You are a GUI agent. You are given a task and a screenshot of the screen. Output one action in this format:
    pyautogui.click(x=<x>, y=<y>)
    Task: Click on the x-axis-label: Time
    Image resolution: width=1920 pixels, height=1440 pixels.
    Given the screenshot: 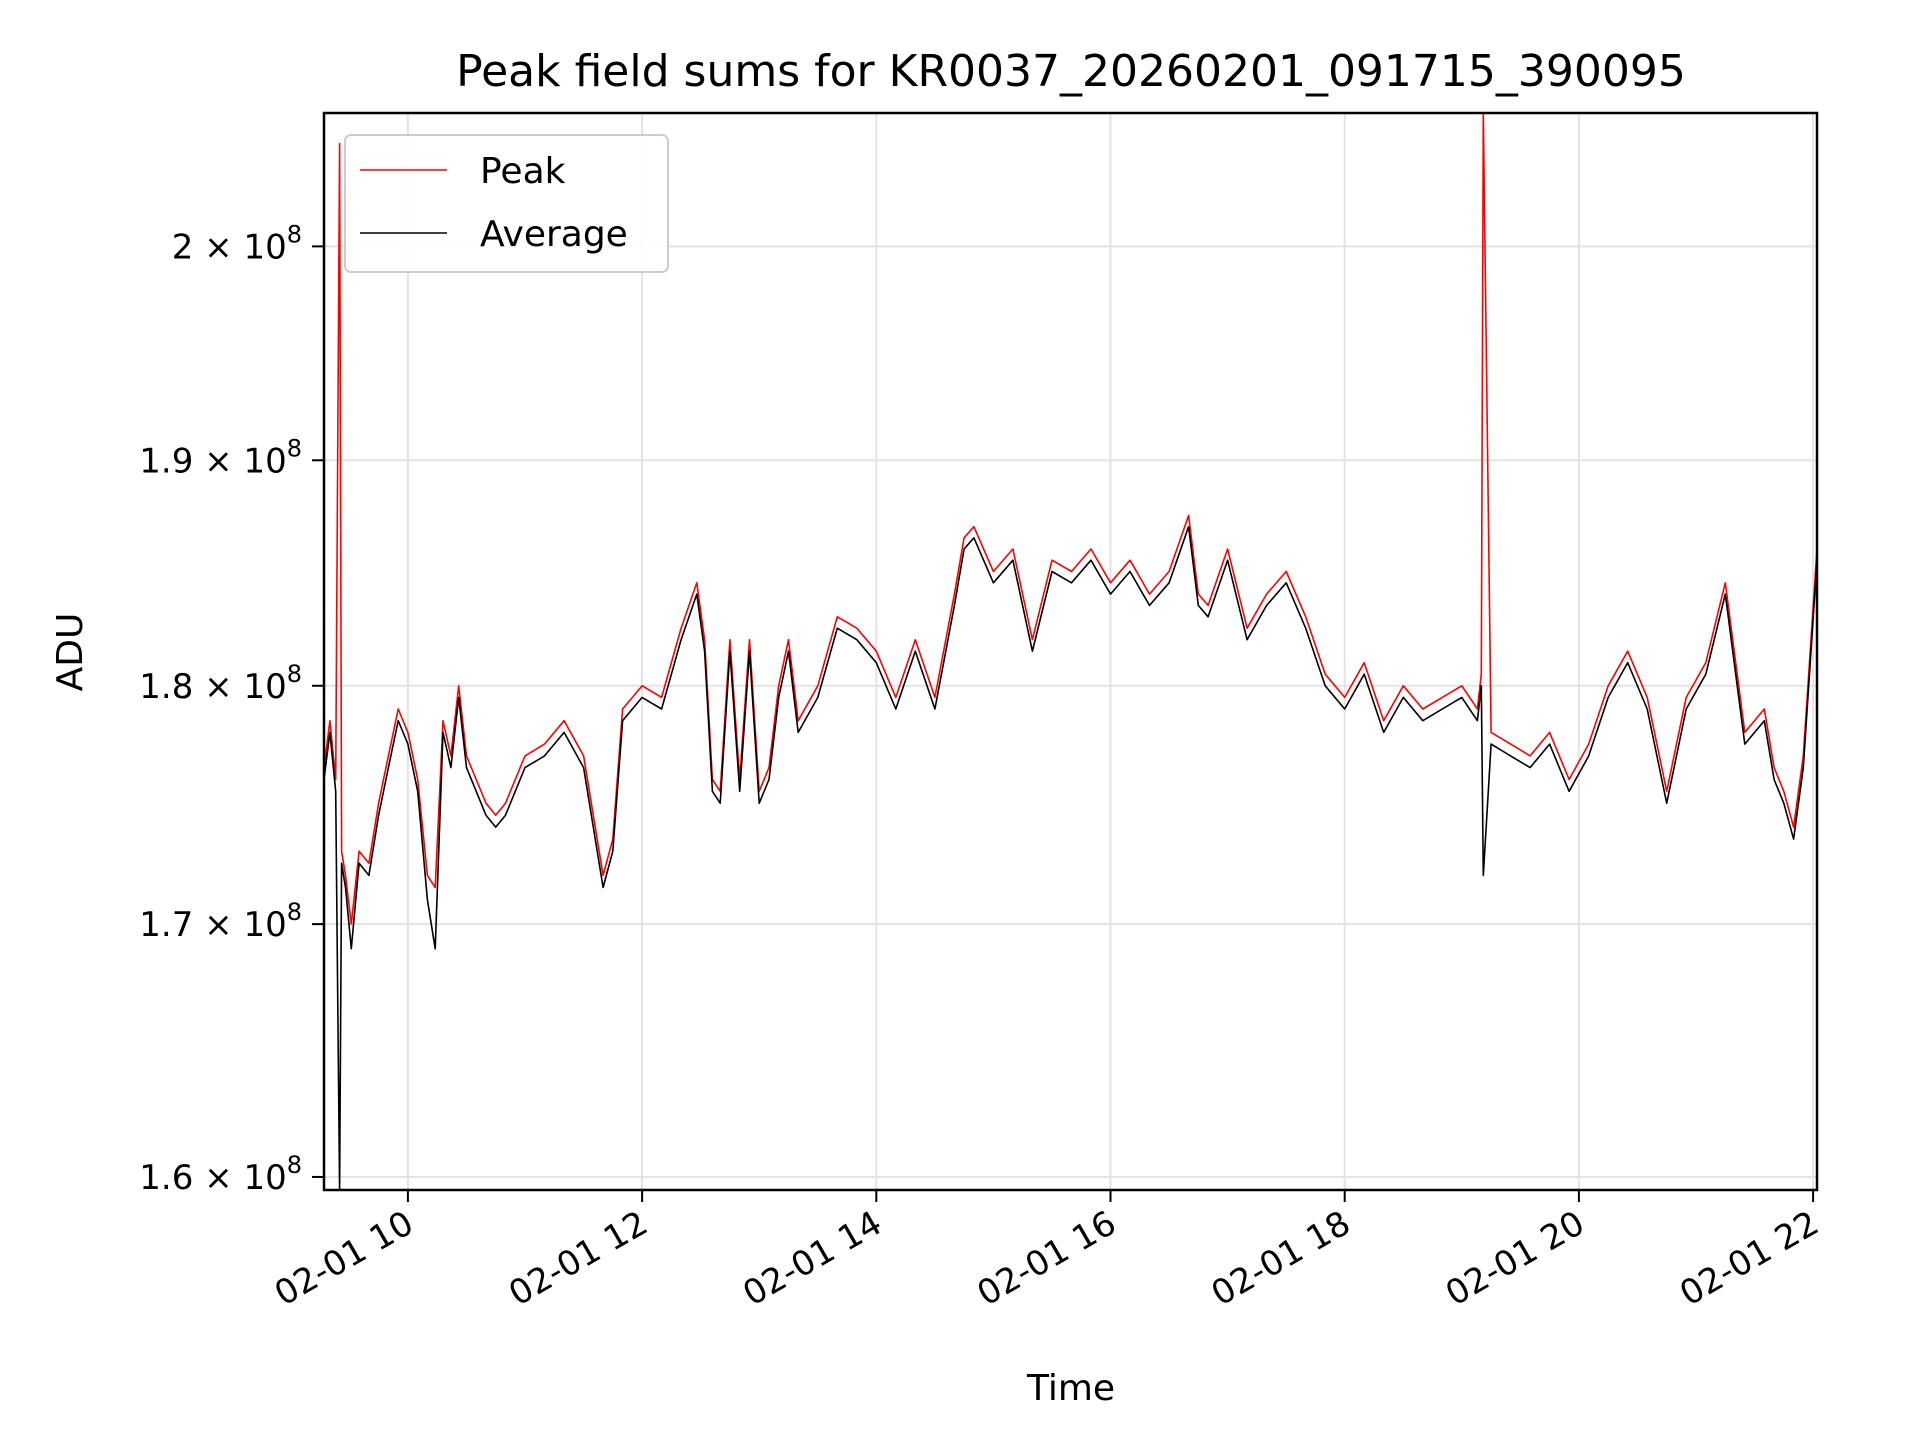 What is the action you would take?
    pyautogui.click(x=1070, y=1388)
    